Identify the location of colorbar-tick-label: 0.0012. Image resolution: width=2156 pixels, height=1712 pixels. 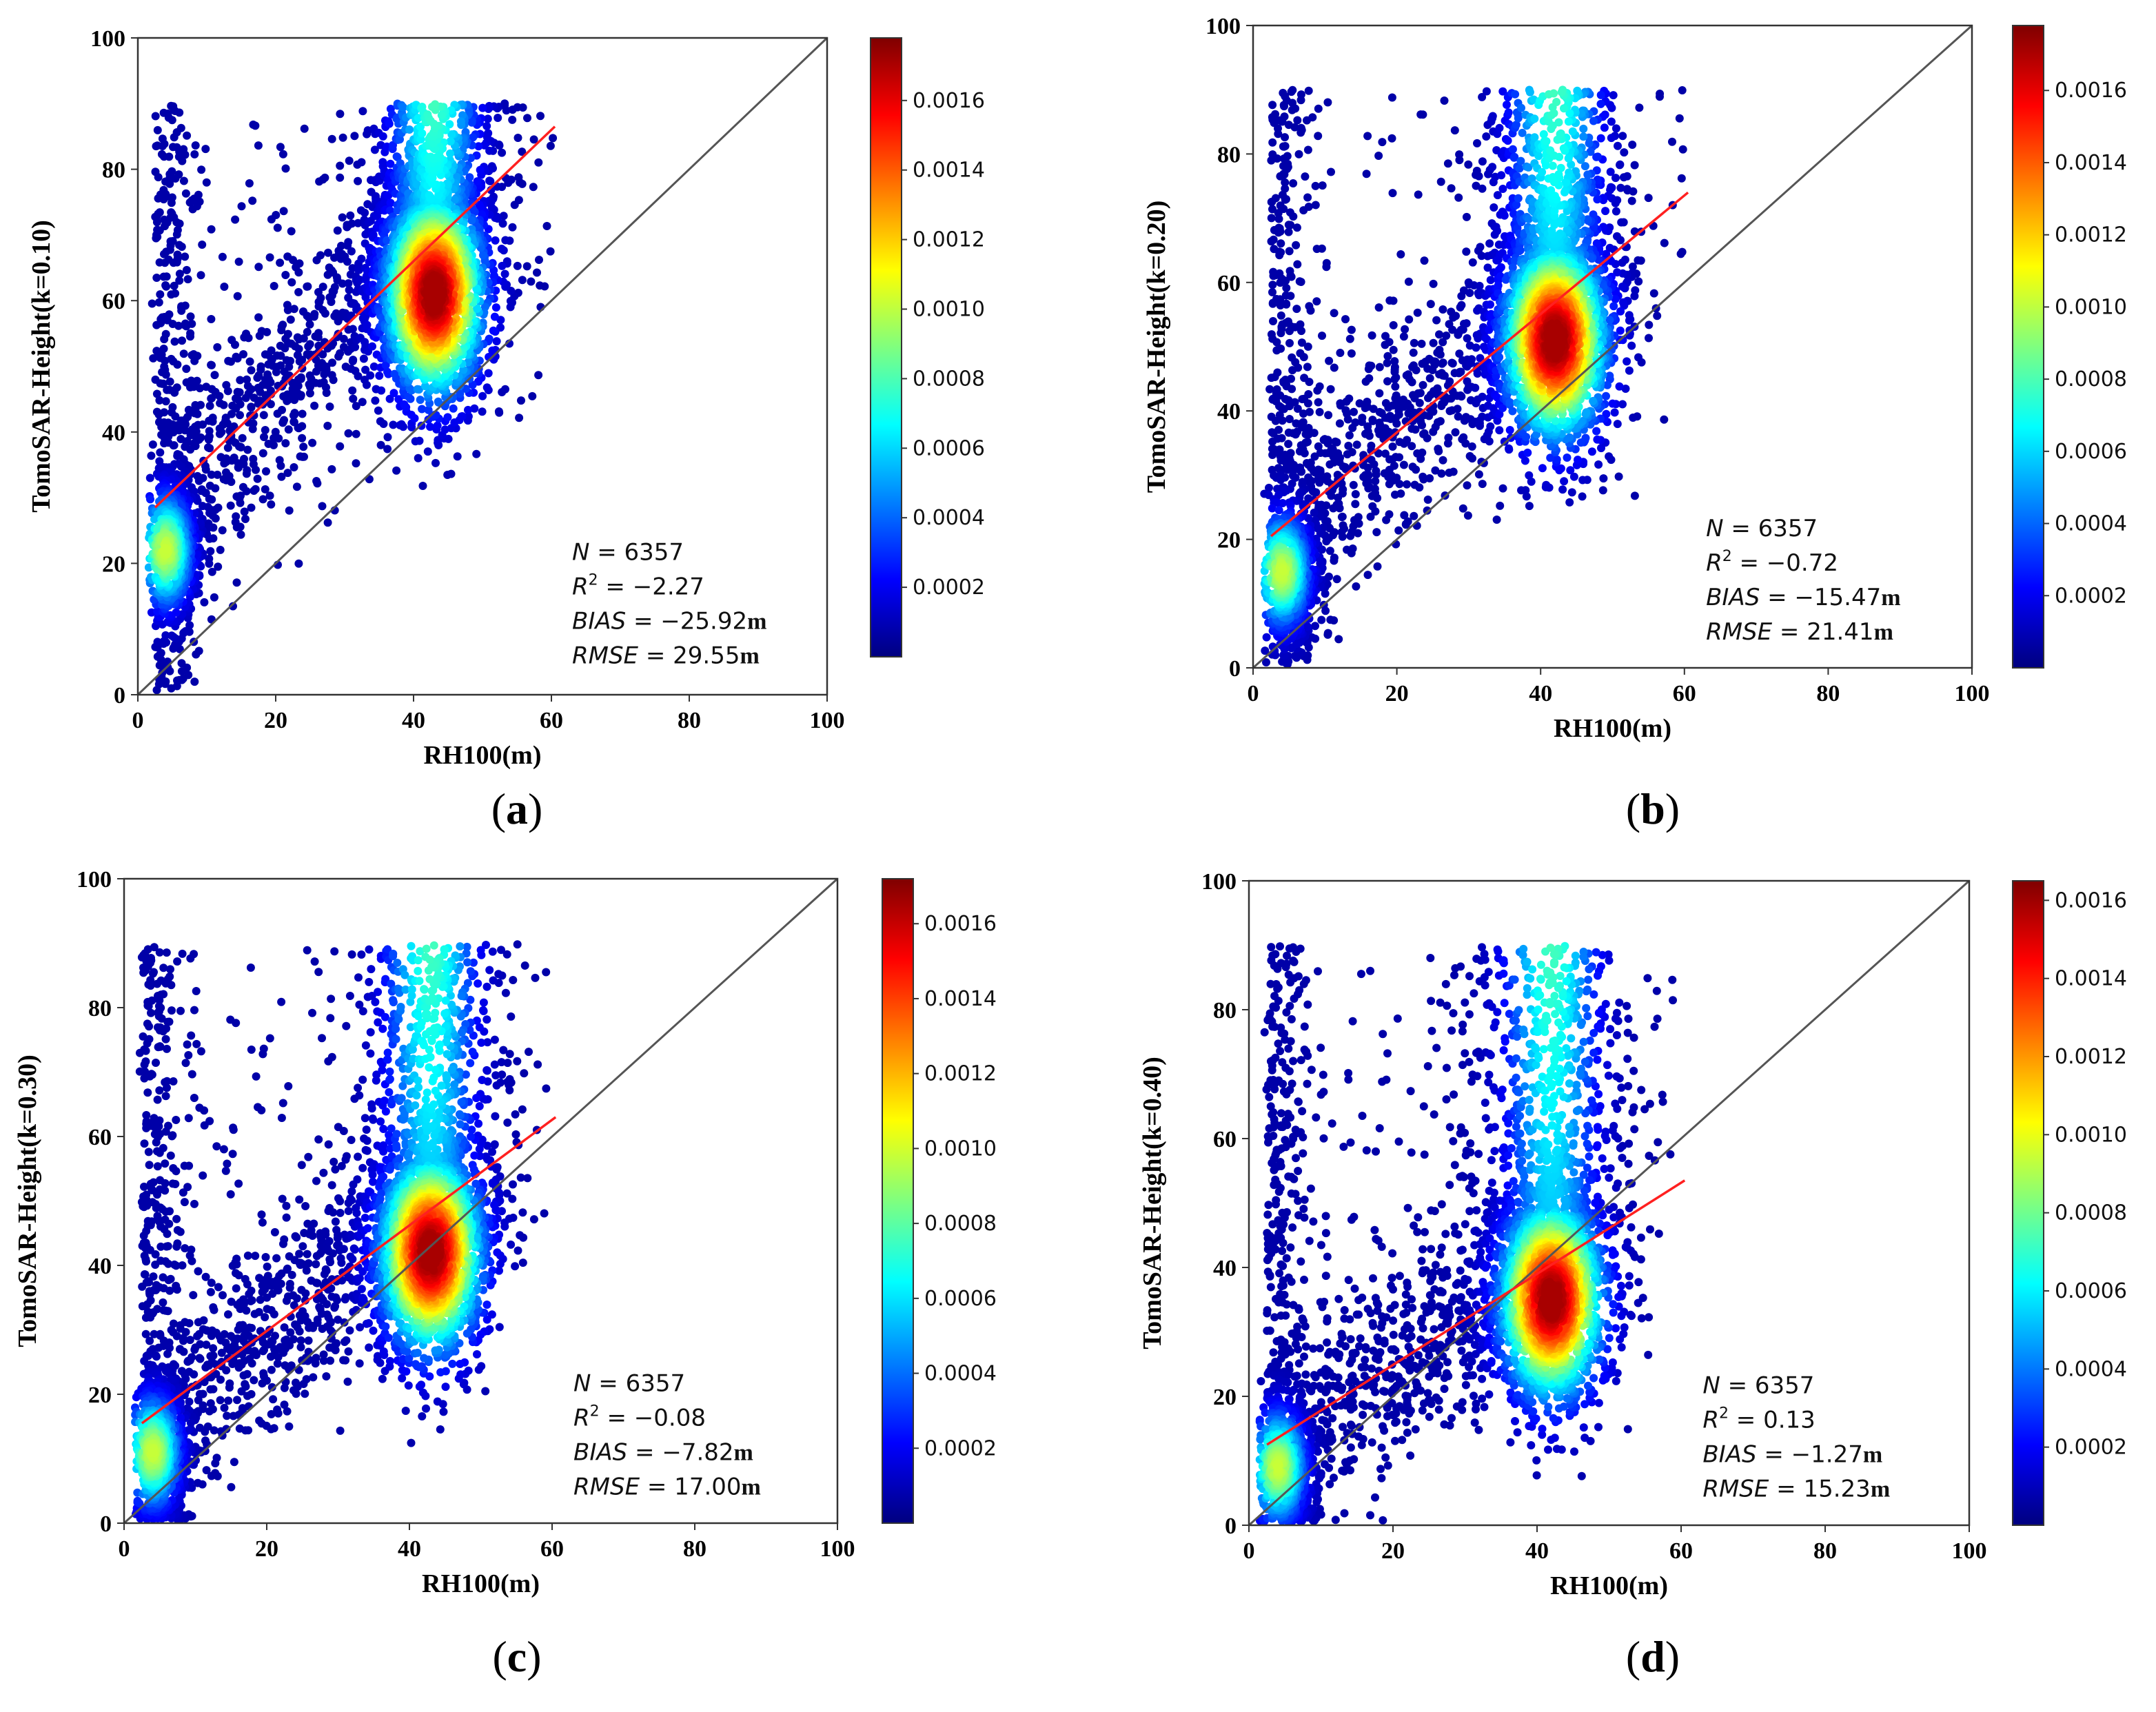
(949, 240).